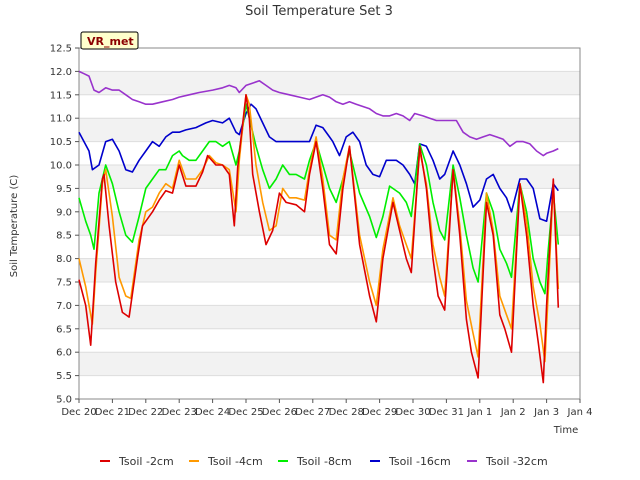 The width and height of the screenshot is (640, 480). What do you see at coordinates (179, 412) in the screenshot?
I see `x-tick-label: Dec 23` at bounding box center [179, 412].